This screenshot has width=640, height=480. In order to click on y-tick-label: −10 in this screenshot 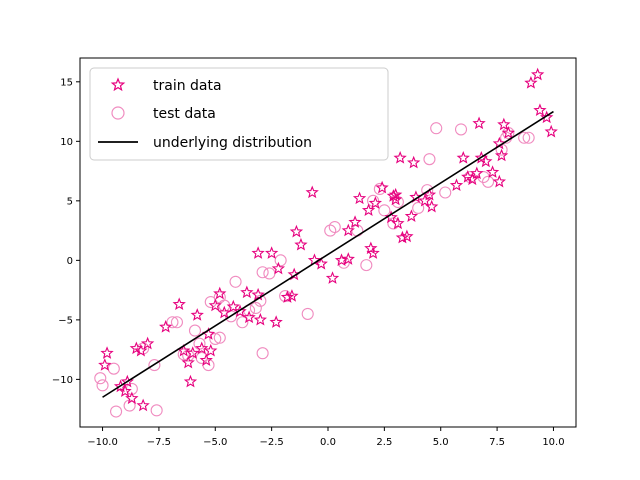, I will do `click(62, 380)`.